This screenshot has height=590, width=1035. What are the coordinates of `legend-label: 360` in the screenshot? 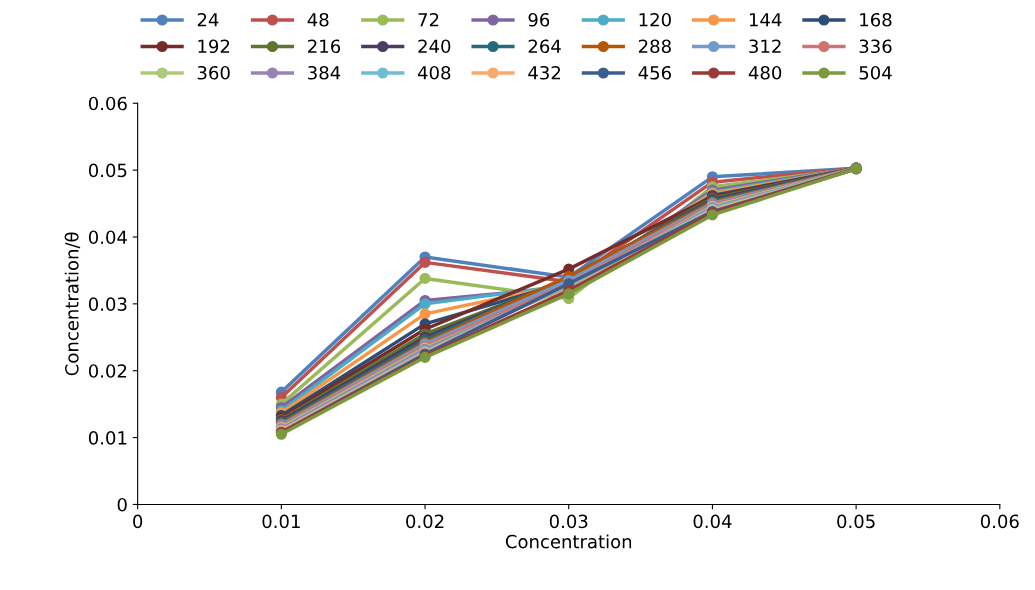 It's located at (213, 72).